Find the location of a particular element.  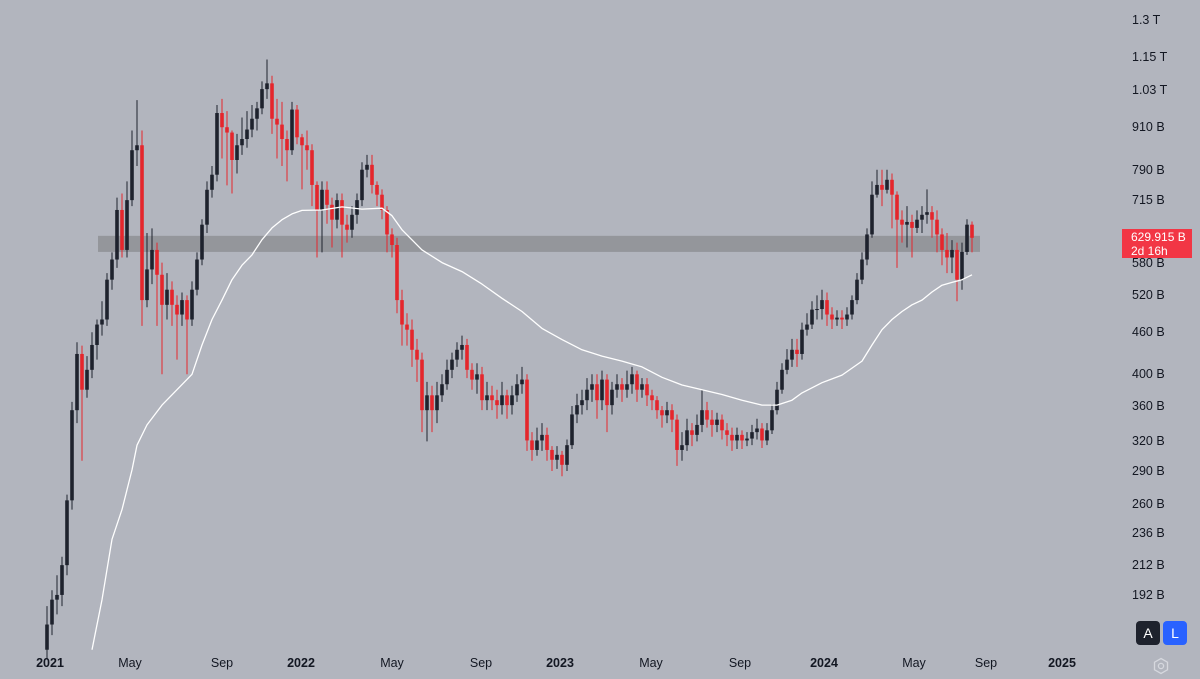

time-tick-label: 2025 is located at coordinates (1062, 663).